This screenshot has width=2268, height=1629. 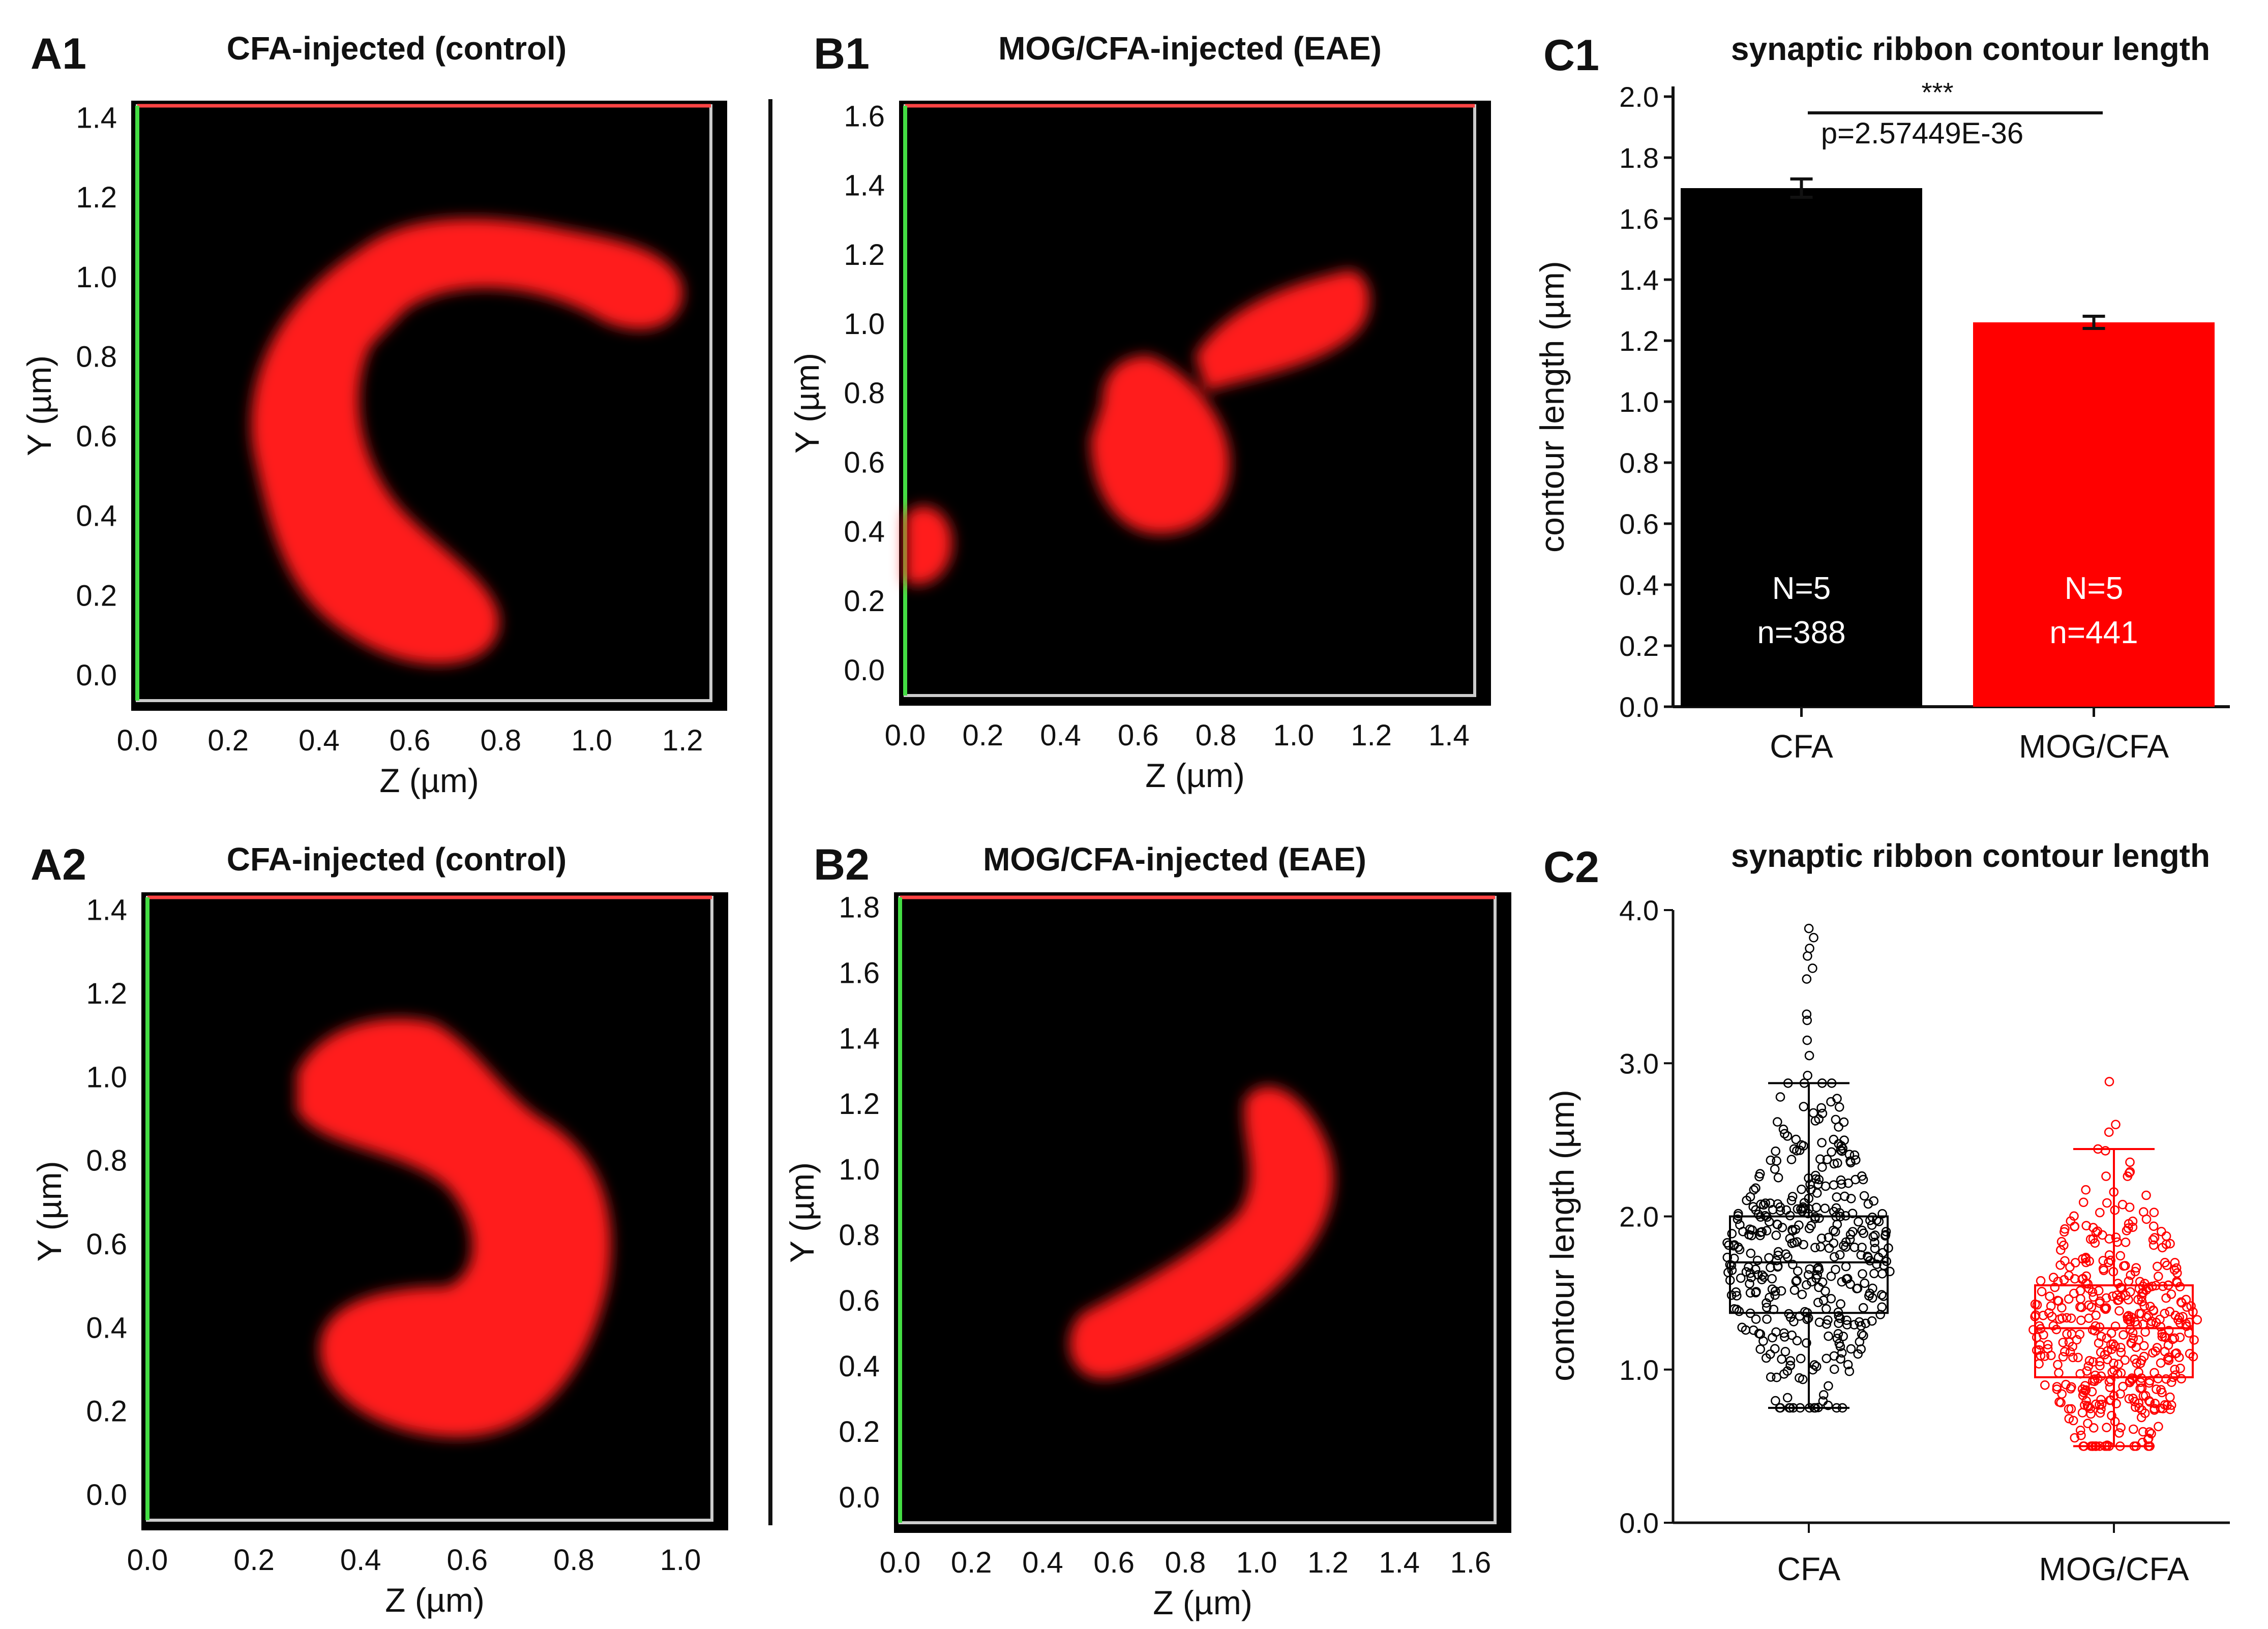 I want to click on panel-label: A2, so click(x=58, y=864).